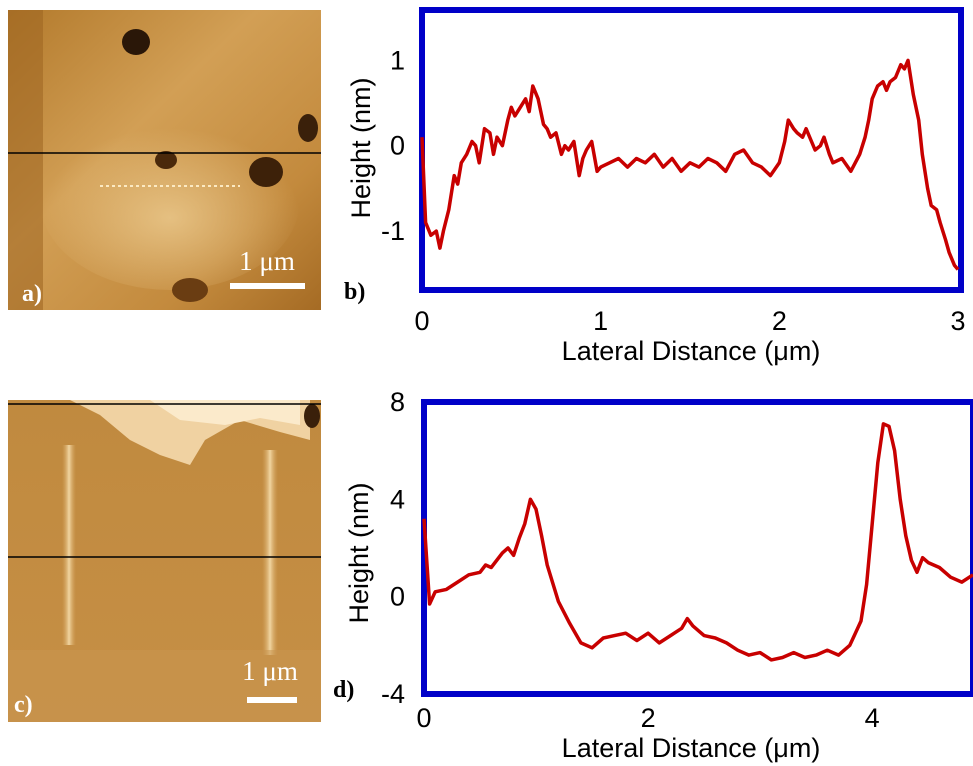 This screenshot has height=766, width=973. Describe the element at coordinates (270, 552) in the screenshot. I see `afm-image-c-ridge-right` at that location.